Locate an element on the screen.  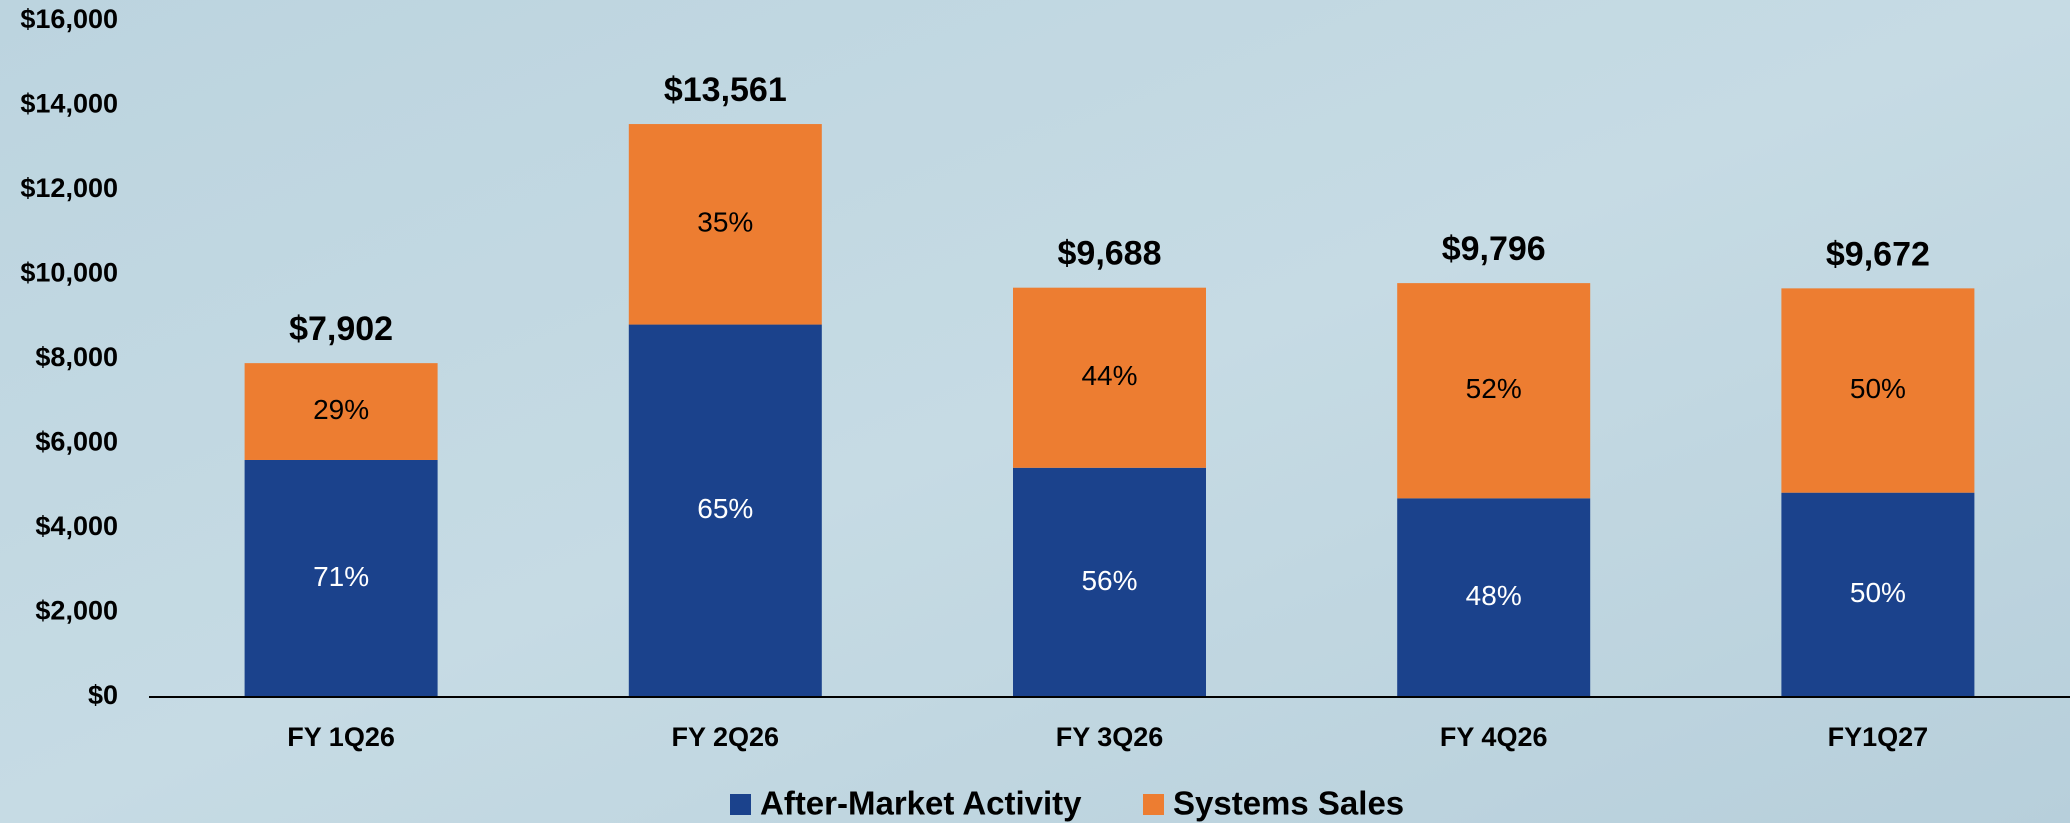
y-tick-label: $14,000 is located at coordinates (69, 104).